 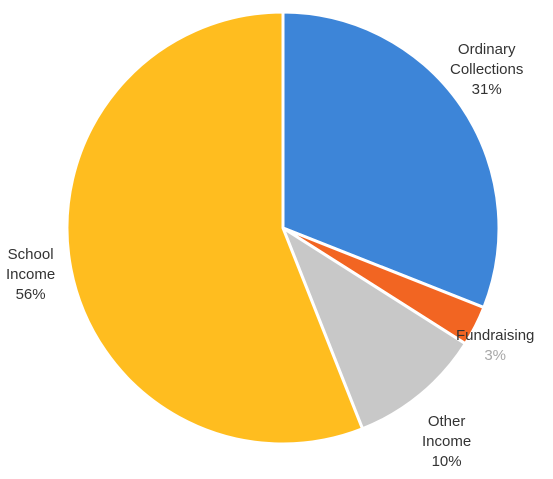 What do you see at coordinates (373, 327) in the screenshot?
I see `slice-other-income` at bounding box center [373, 327].